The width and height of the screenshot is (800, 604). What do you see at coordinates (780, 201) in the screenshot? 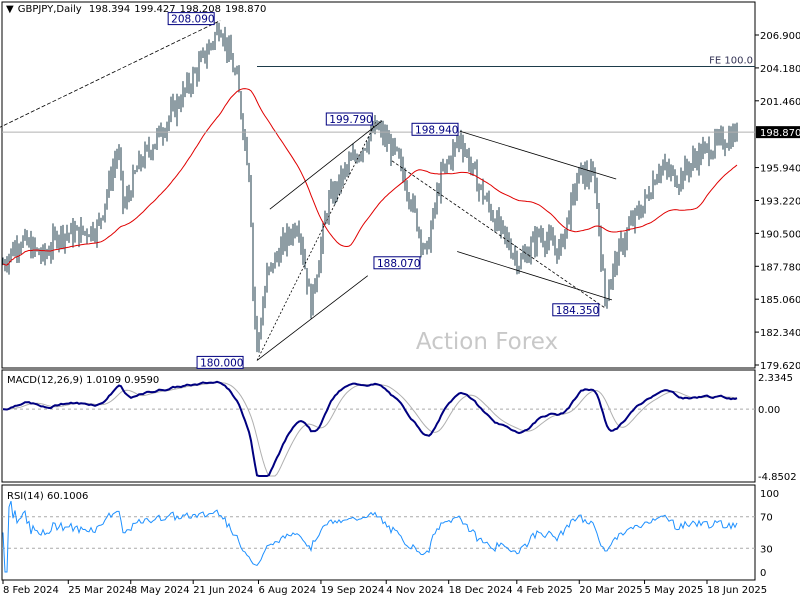
I see `y-tick-label: 193.220` at bounding box center [780, 201].